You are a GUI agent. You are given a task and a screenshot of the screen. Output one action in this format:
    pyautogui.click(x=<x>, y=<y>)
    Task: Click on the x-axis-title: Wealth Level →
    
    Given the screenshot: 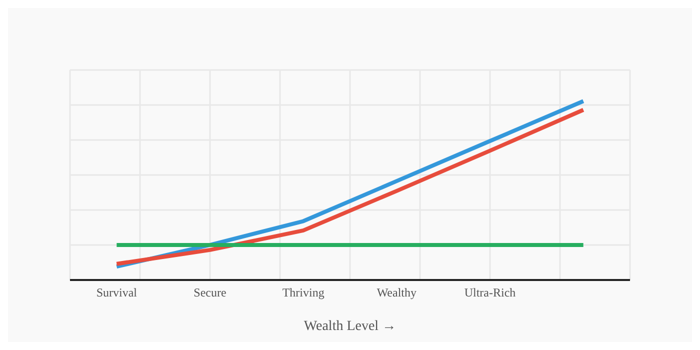 What is the action you would take?
    pyautogui.click(x=350, y=326)
    